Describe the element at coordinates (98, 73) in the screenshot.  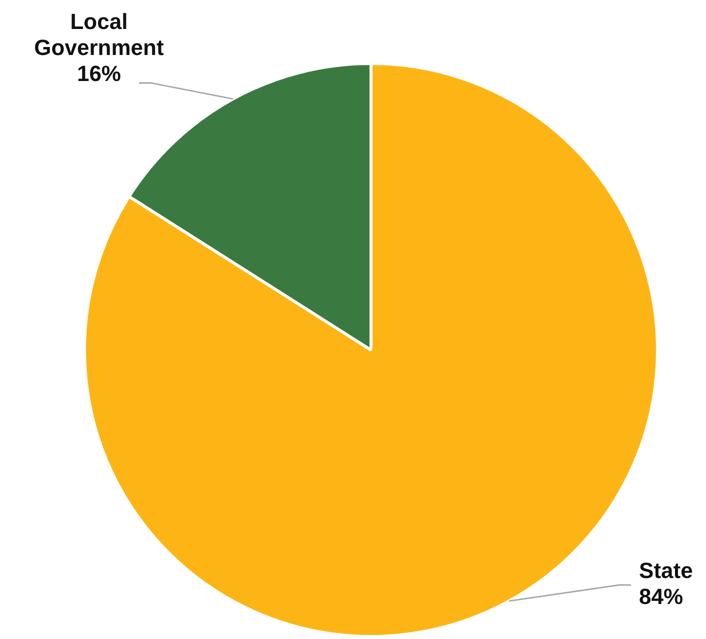
I see `data-label: 16%` at that location.